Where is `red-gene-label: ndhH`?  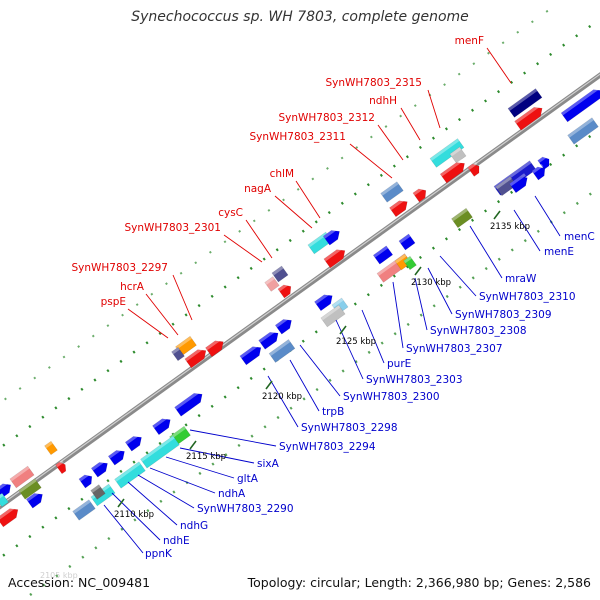 red-gene-label: ndhH is located at coordinates (383, 101).